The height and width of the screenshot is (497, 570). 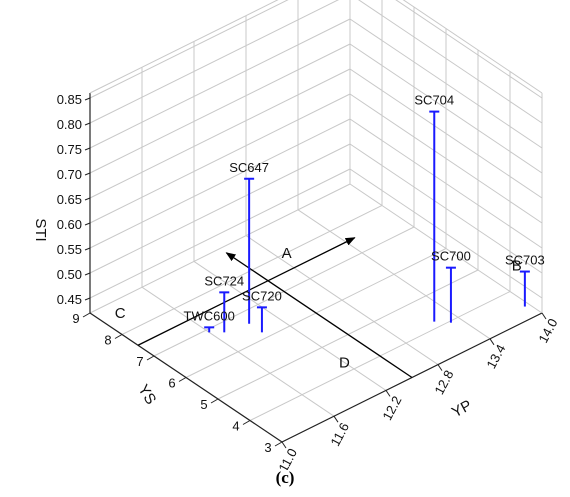 I want to click on x-axis-label: YP, so click(x=462, y=409).